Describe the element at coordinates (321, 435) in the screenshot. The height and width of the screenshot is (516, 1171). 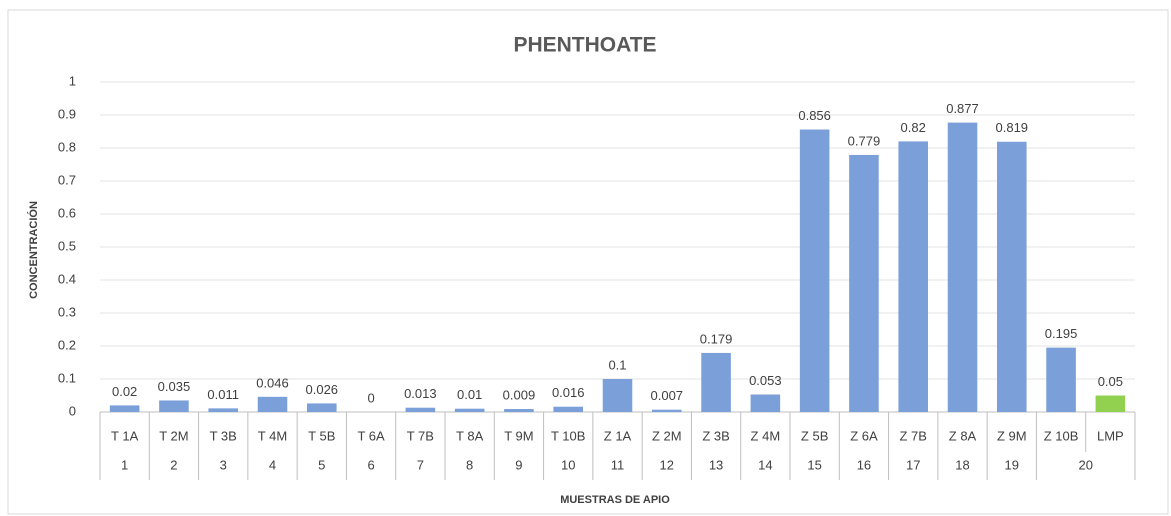
I see `x-tick-label: T 5B` at that location.